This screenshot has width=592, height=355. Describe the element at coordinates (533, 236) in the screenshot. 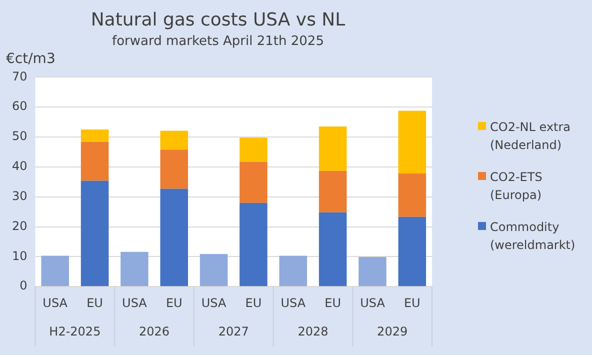

I see `legend-label: Commodity (wereldmarkt)` at that location.